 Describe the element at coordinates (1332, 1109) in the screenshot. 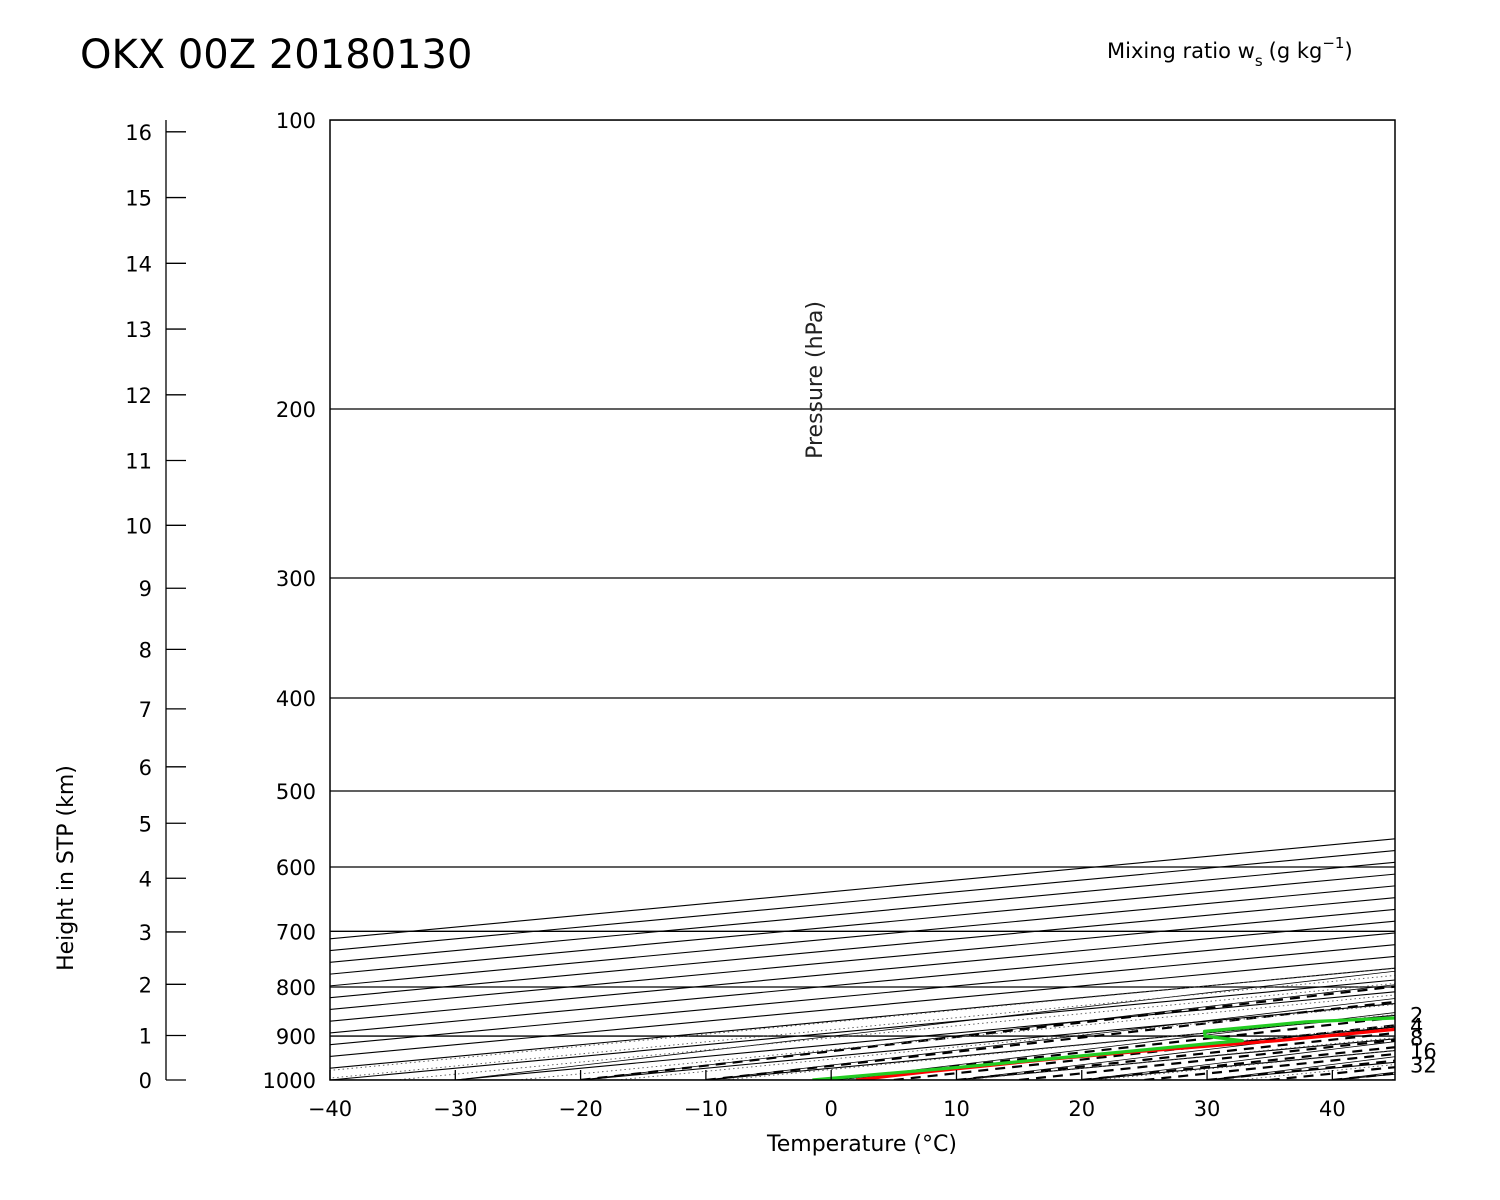

I see `temperature-tick-label: 40` at that location.